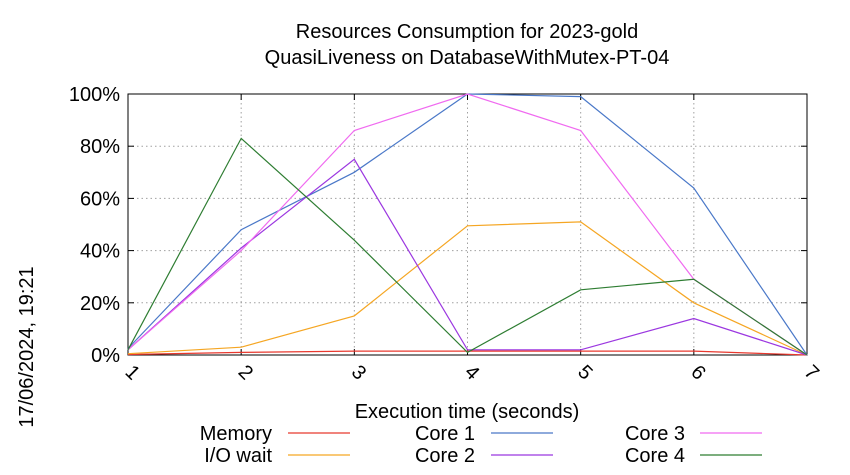  What do you see at coordinates (467, 412) in the screenshot?
I see `x-axis-label: Execution time (seconds)` at bounding box center [467, 412].